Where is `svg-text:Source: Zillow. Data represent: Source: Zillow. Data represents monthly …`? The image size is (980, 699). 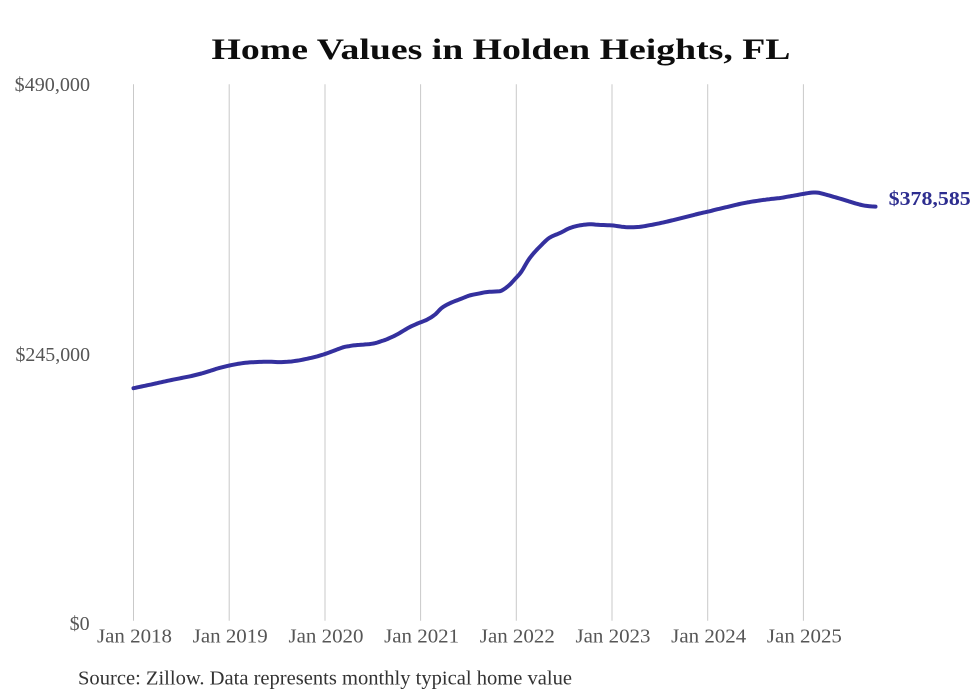 svg-text:Source: Zillow. Data represent: Source: Zillow. Data represents monthly … is located at coordinates (325, 679).